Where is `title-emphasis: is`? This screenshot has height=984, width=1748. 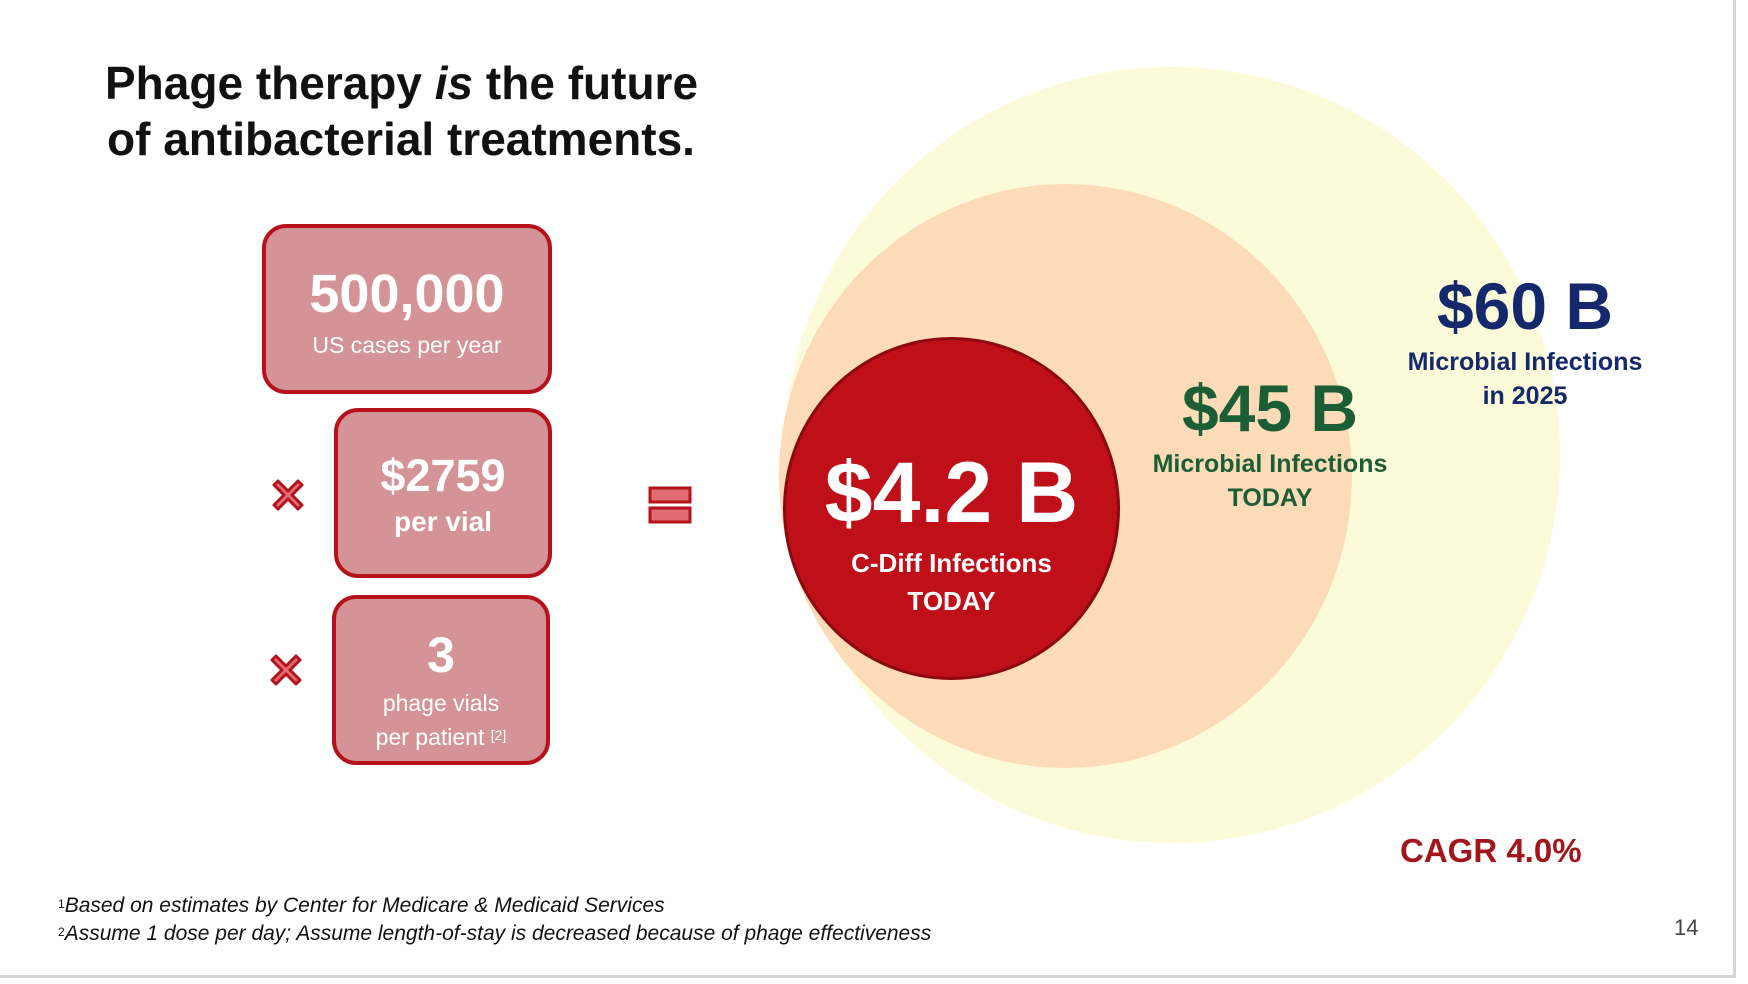
title-emphasis: is is located at coordinates (454, 83).